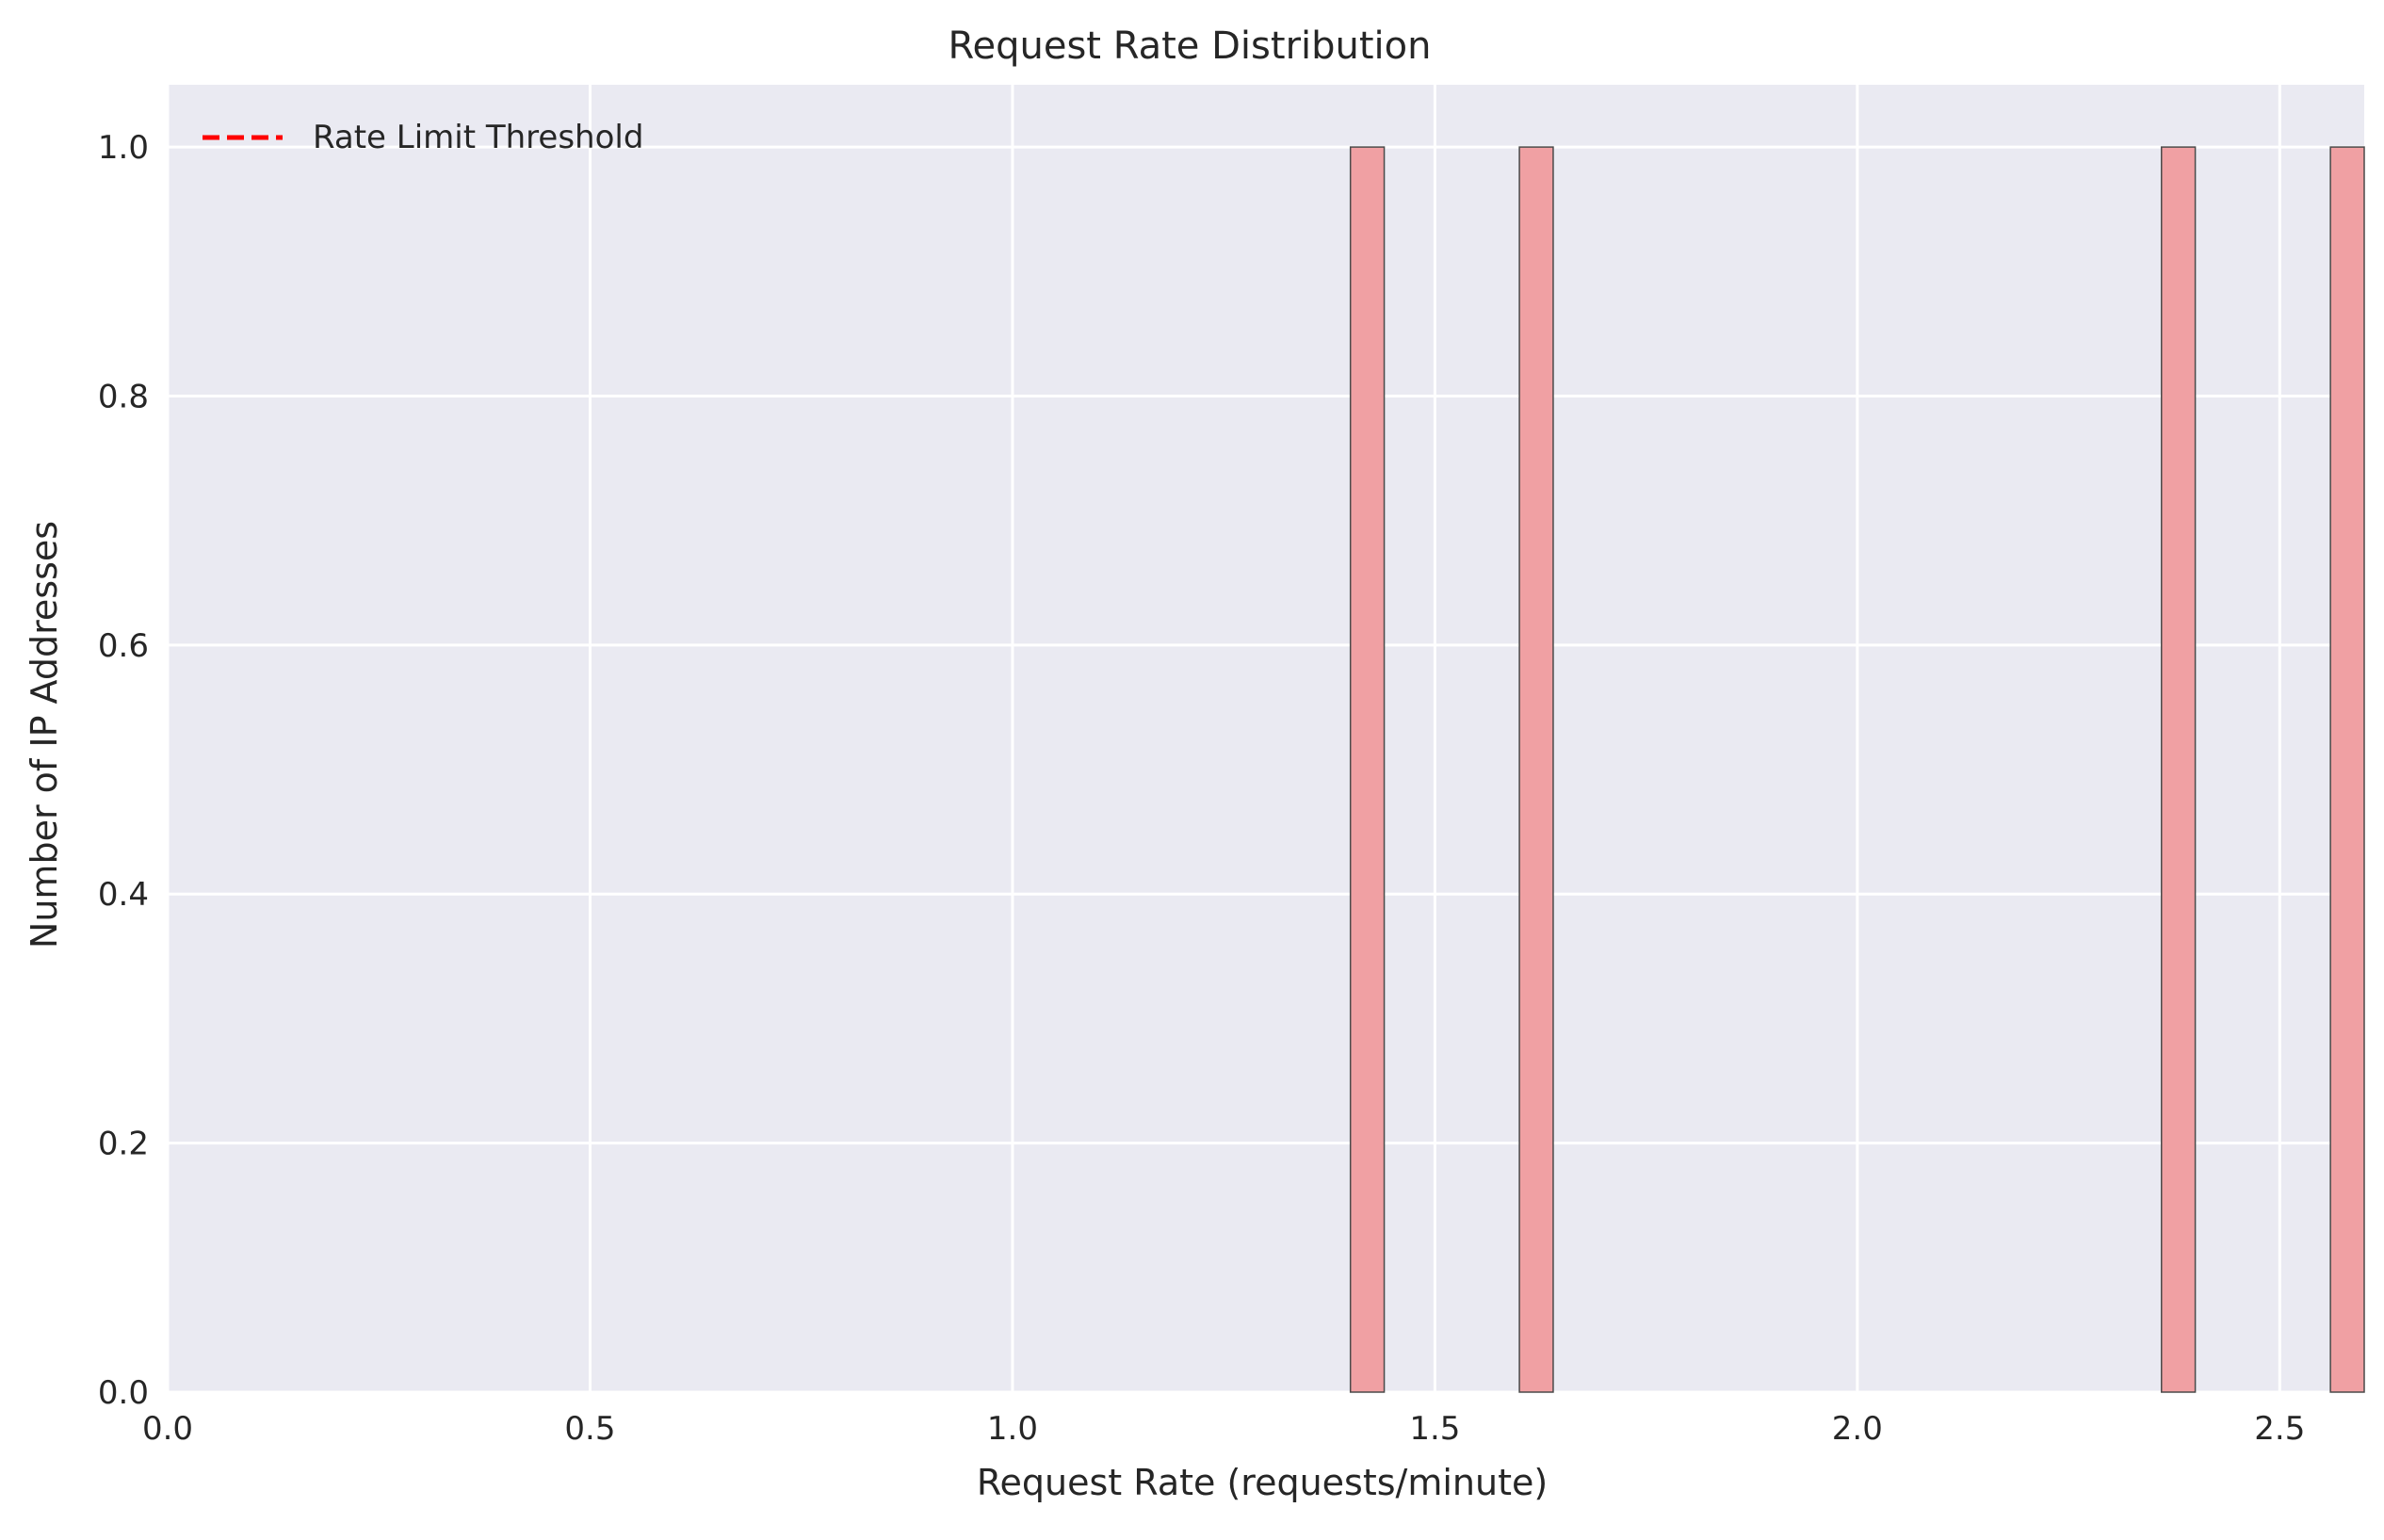  I want to click on x-tick-label: 0.0, so click(167, 1429).